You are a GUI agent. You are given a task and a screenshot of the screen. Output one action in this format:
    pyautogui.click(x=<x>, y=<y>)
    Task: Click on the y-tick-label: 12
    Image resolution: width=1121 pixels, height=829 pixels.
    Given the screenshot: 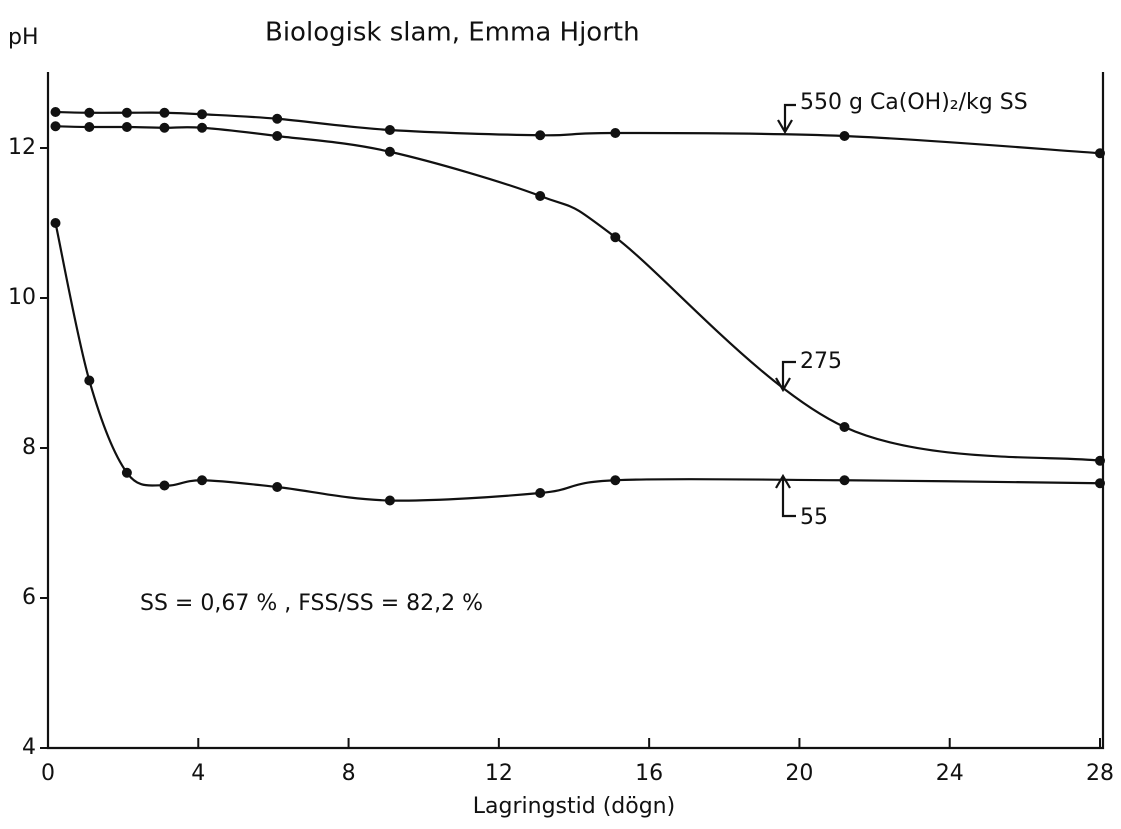 What is the action you would take?
    pyautogui.click(x=22, y=147)
    